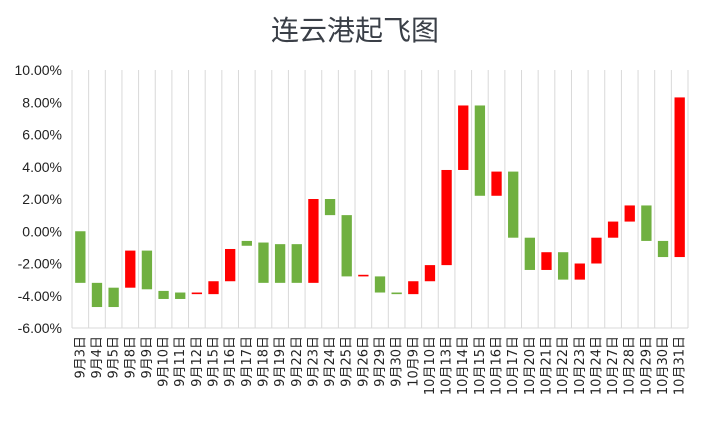 Image resolution: width=706 pixels, height=424 pixels. Describe the element at coordinates (313, 361) in the screenshot. I see `x-tick-label: 9月23日` at that location.